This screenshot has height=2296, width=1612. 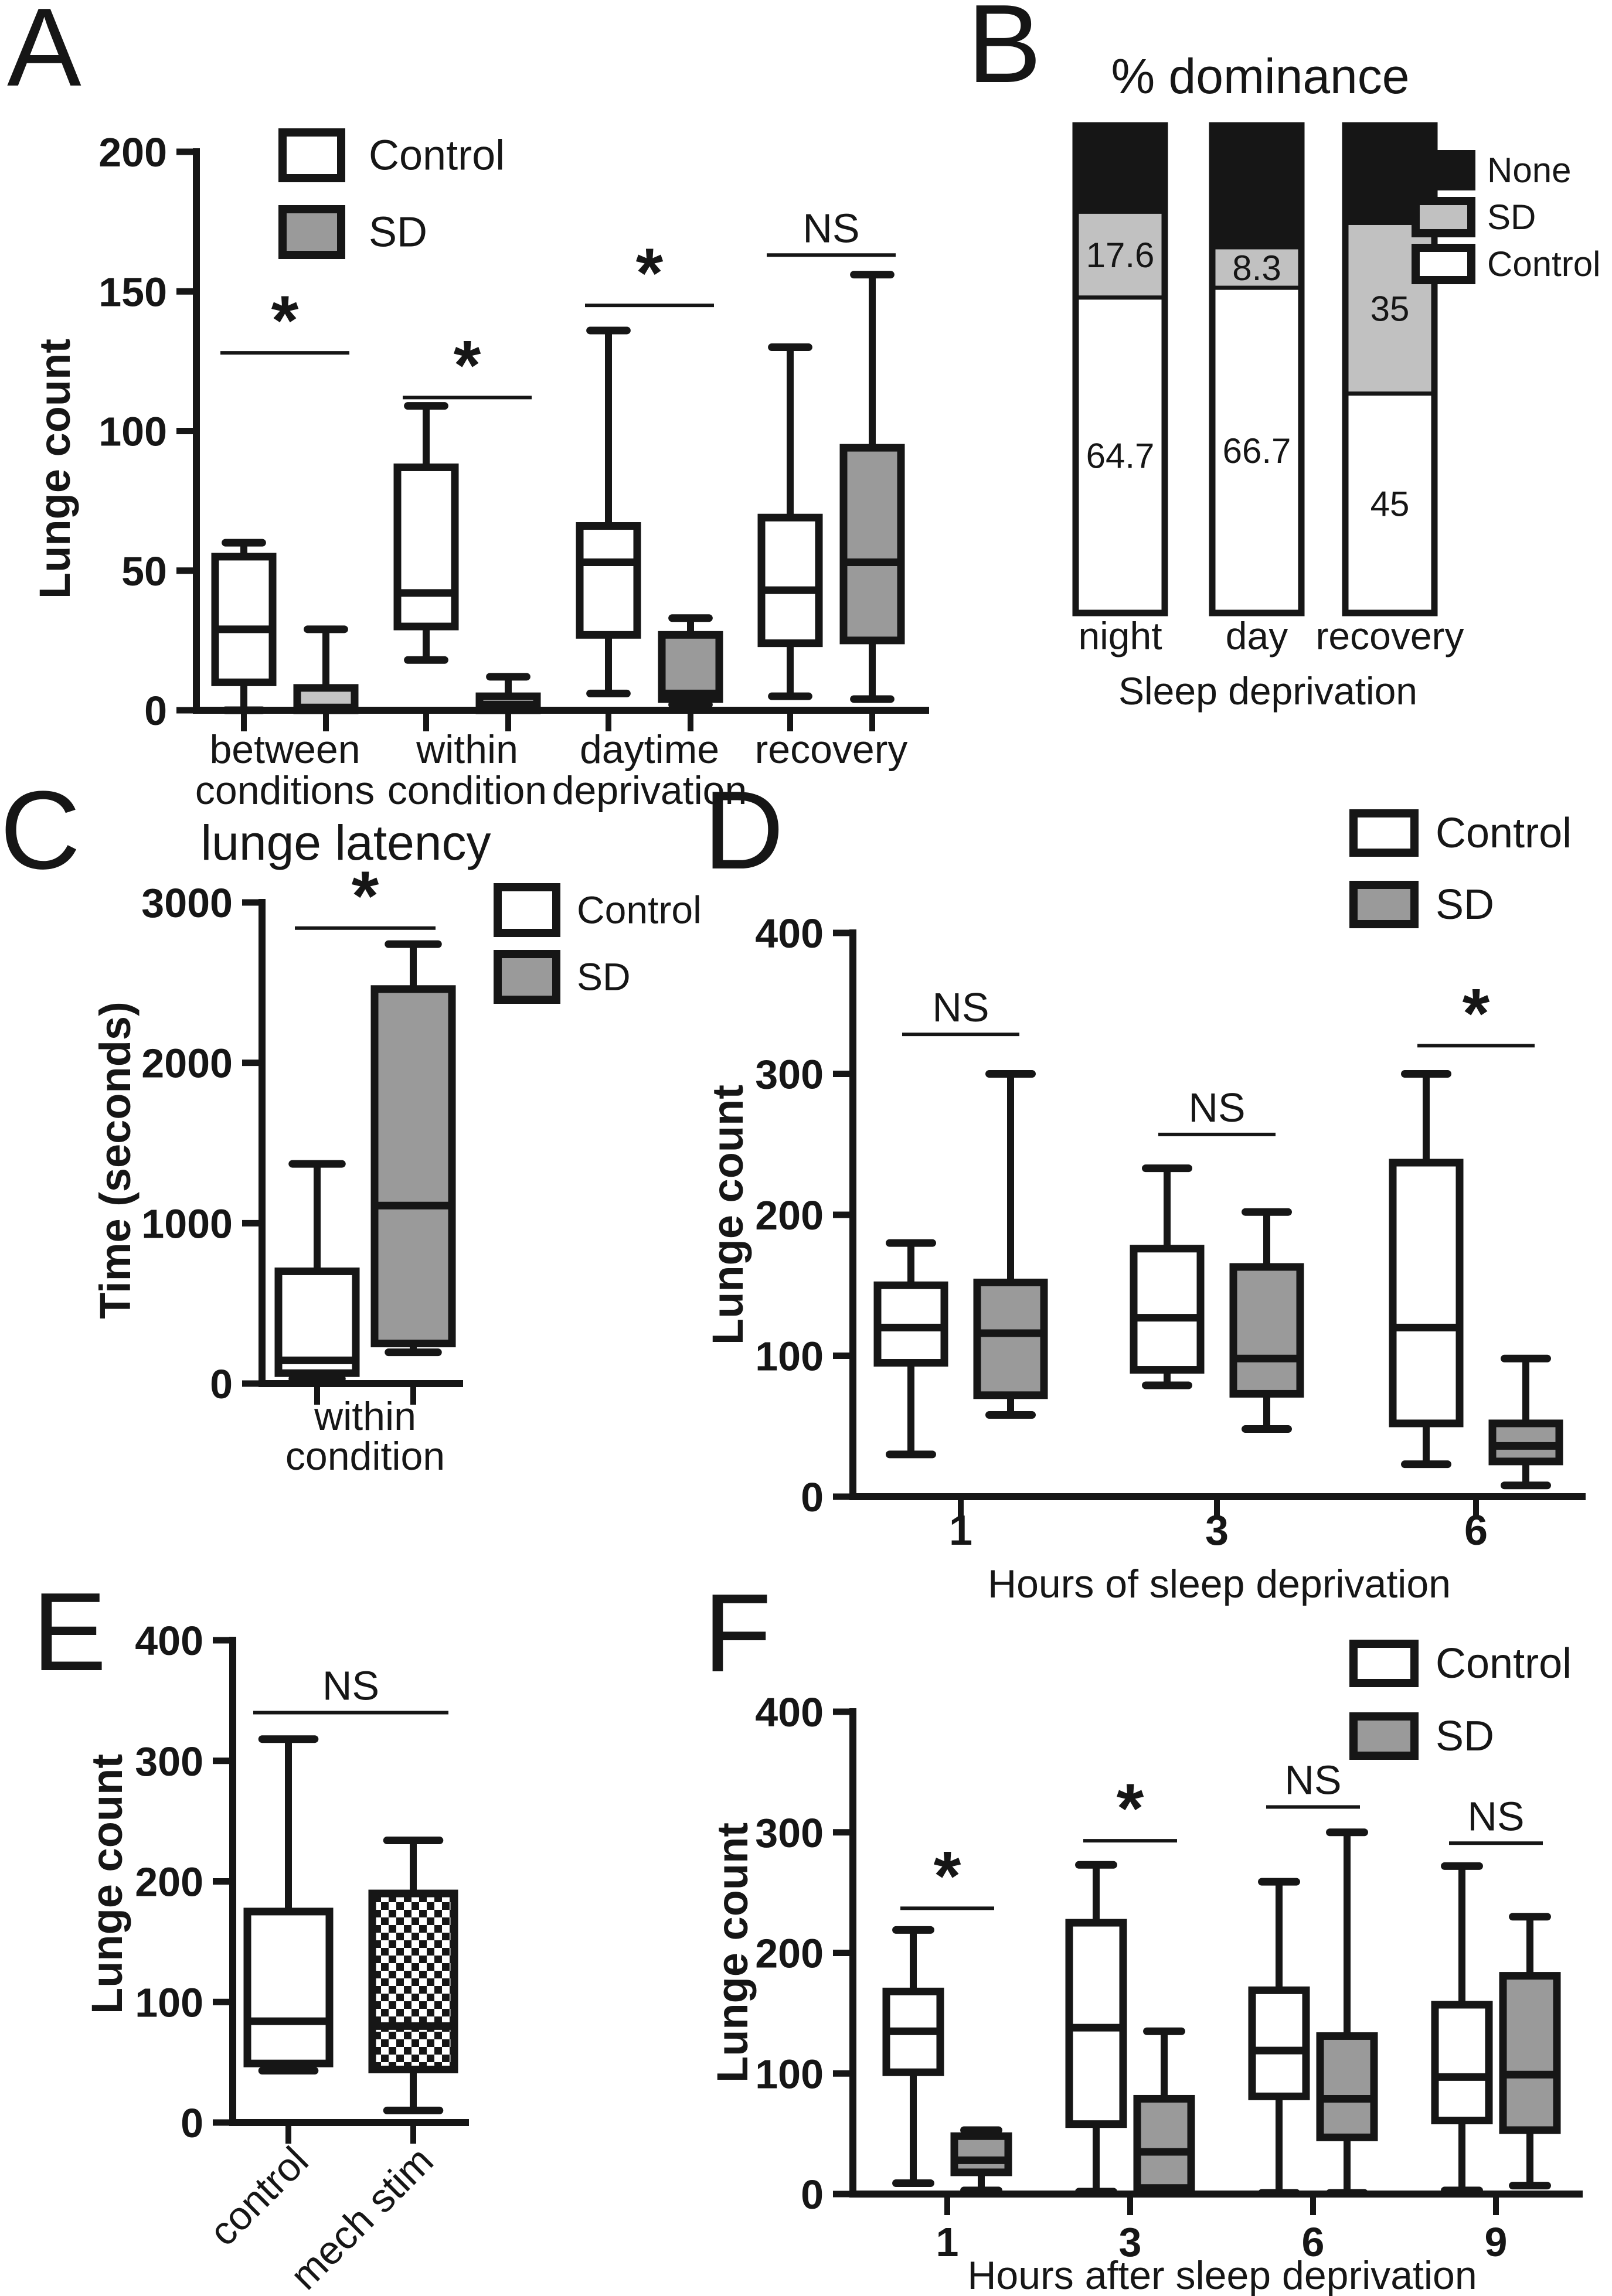 I want to click on bar-segment-control-night, so click(x=1120, y=455).